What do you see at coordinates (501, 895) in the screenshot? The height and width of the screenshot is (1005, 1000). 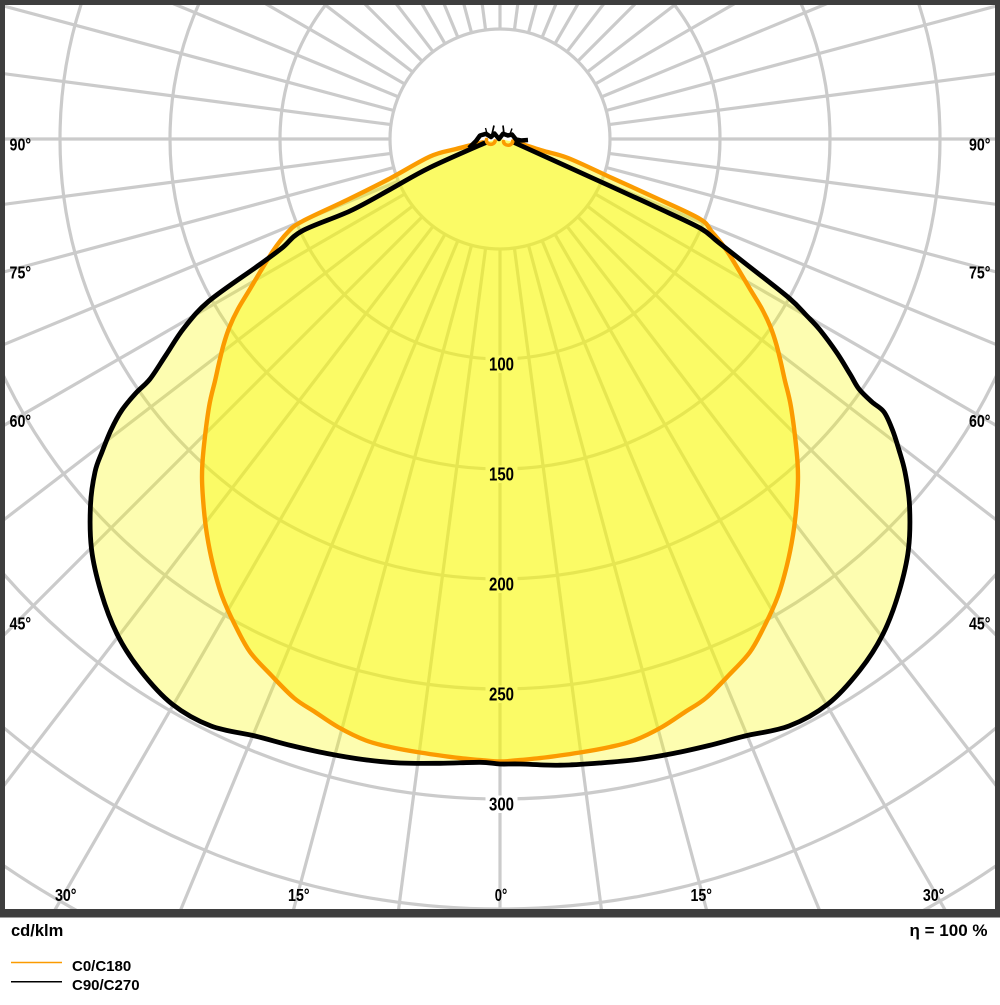 I see `svg-text: 0°` at bounding box center [501, 895].